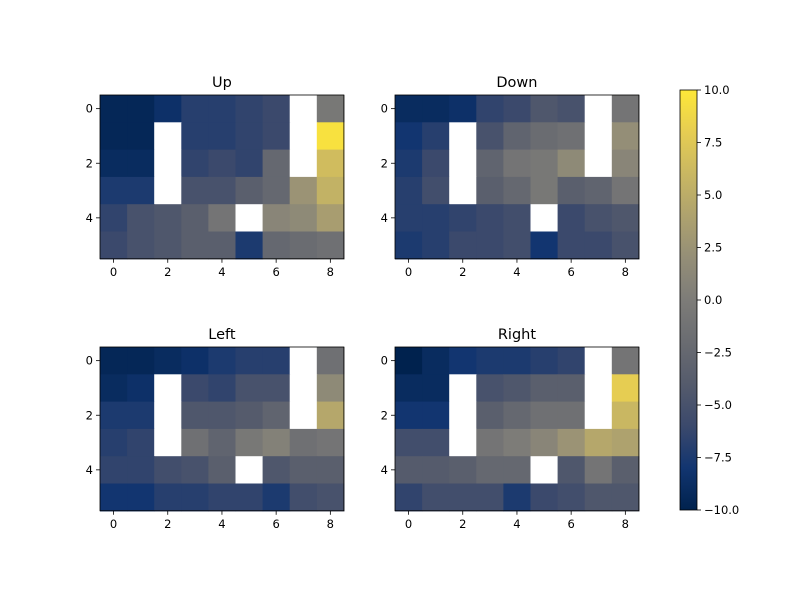  Describe the element at coordinates (718, 405) in the screenshot. I see `colorbar-tick-label: −5.0` at that location.